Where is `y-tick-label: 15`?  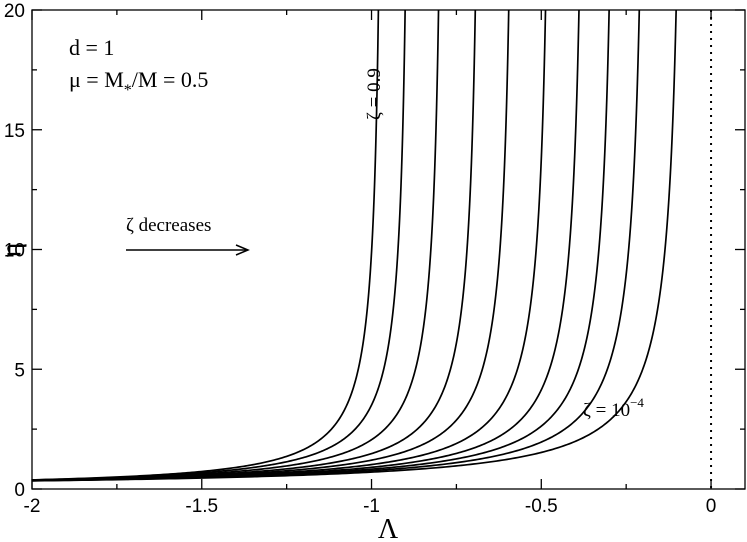 y-tick-label: 15 is located at coordinates (14, 131).